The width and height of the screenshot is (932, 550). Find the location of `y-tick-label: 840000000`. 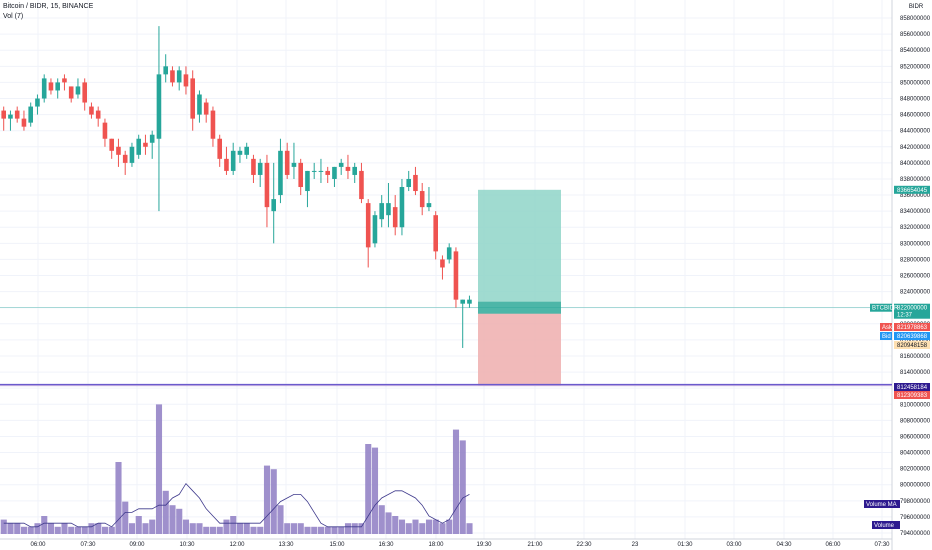

y-tick-label: 840000000 is located at coordinates (915, 164).